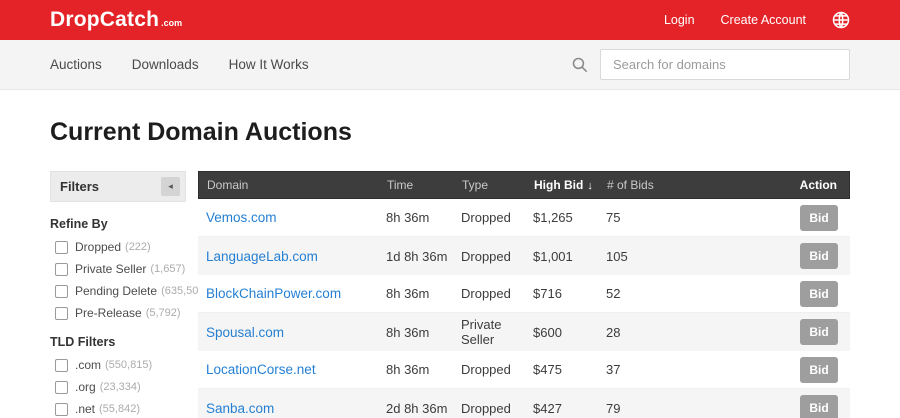  I want to click on filter-option-count: (23,334), so click(120, 387).